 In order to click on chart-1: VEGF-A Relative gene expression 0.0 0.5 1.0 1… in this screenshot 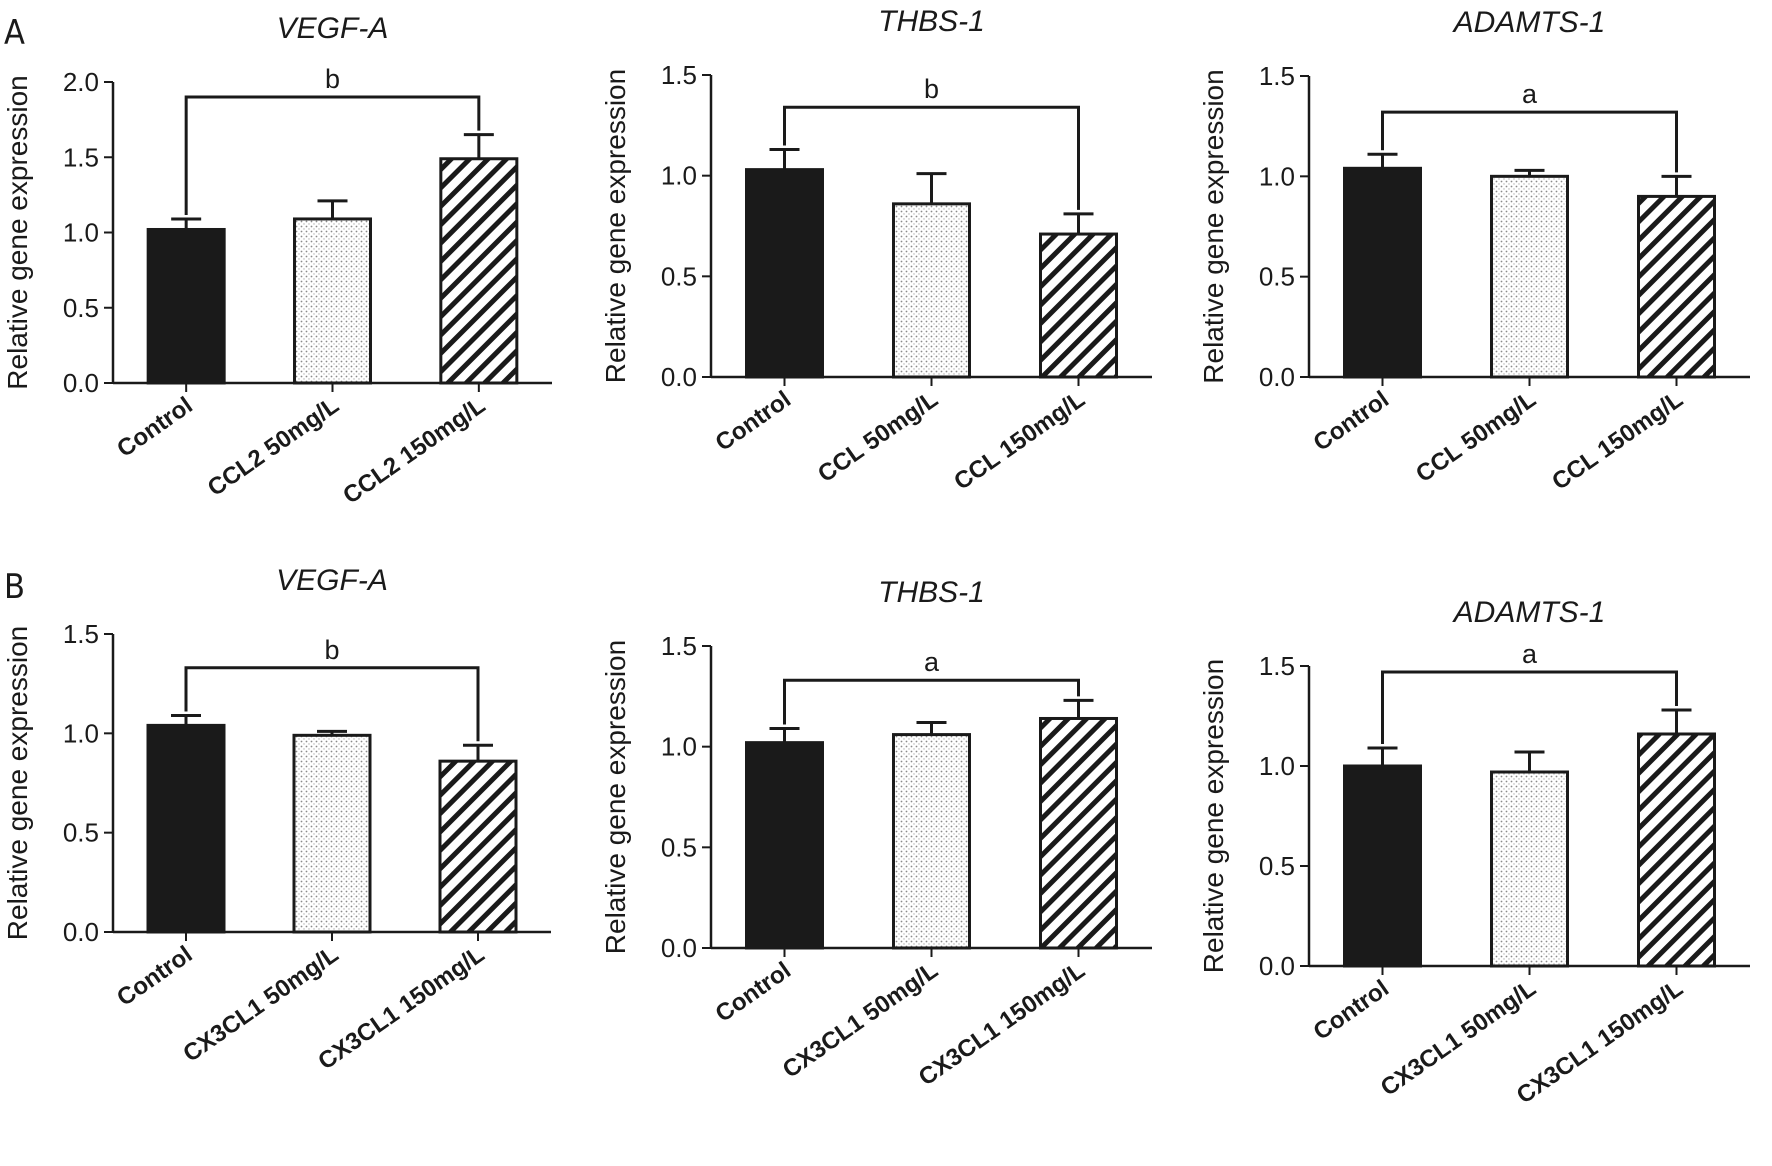, I will do `click(277, 261)`.